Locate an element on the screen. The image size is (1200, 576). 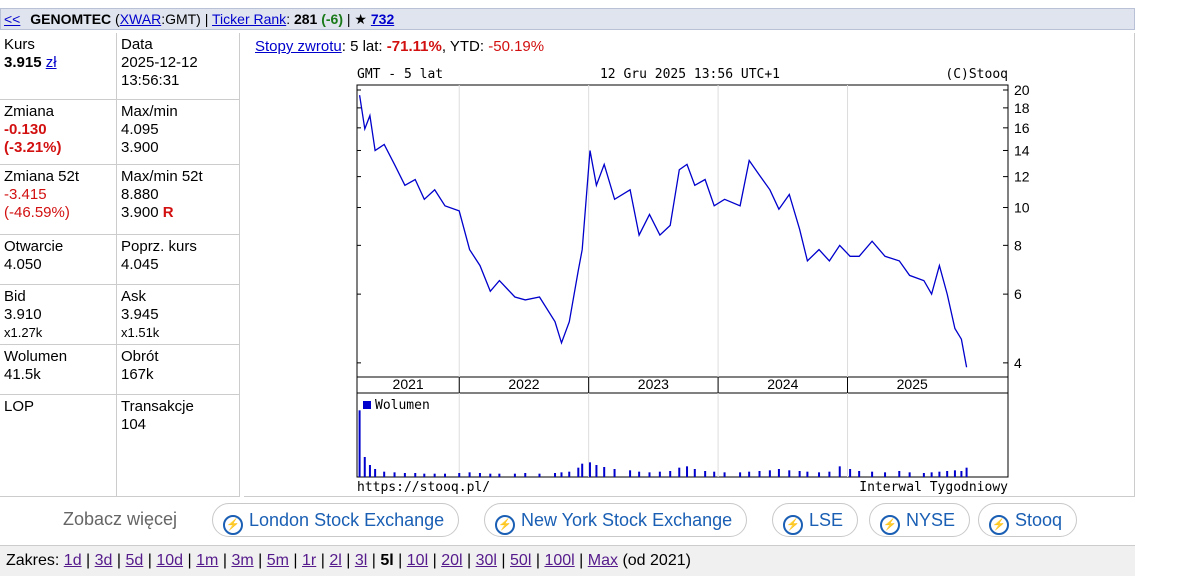
cell: Obrót 167k is located at coordinates (178, 370).